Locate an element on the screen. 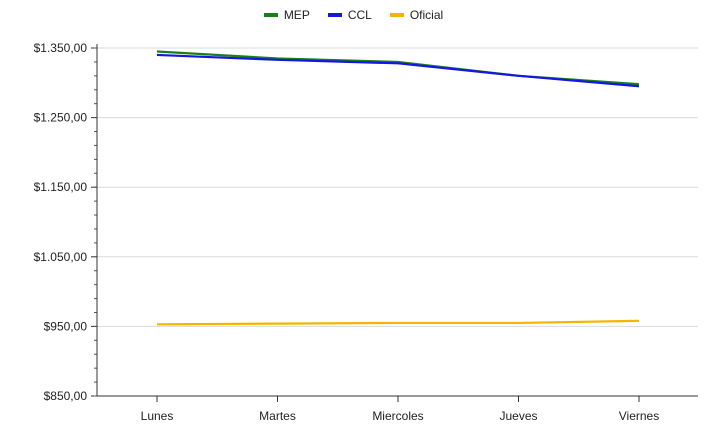 Image resolution: width=707 pixels, height=430 pixels. legend-label: CCL is located at coordinates (360, 15).